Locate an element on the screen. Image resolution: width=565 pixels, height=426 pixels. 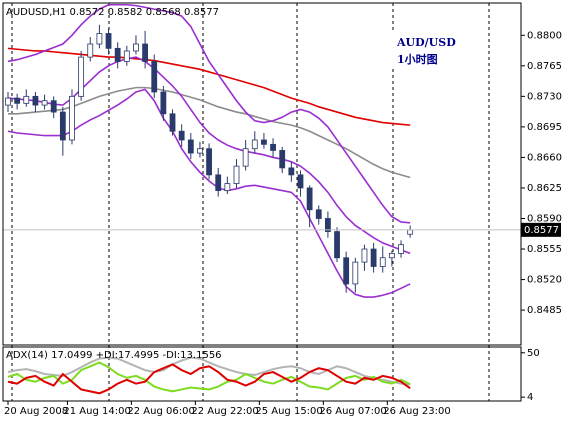
last-price-box is located at coordinates (541, 229).